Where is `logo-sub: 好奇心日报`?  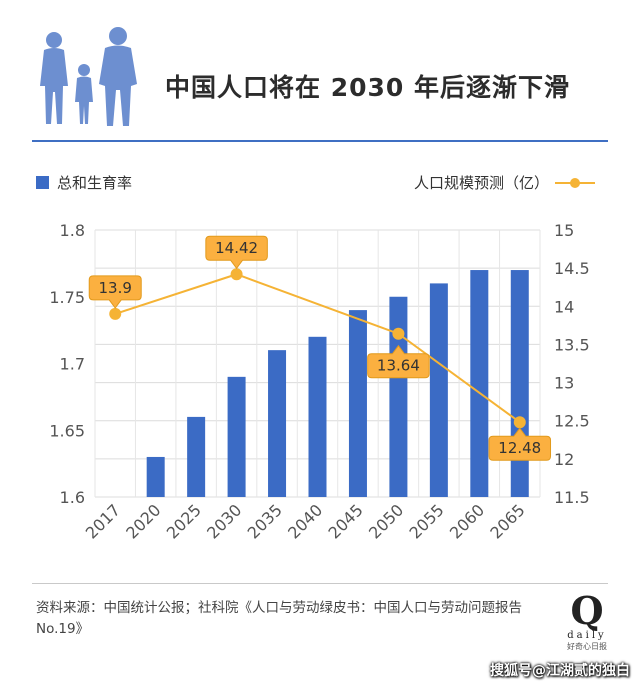
logo-sub: 好奇心日报 is located at coordinates (587, 646).